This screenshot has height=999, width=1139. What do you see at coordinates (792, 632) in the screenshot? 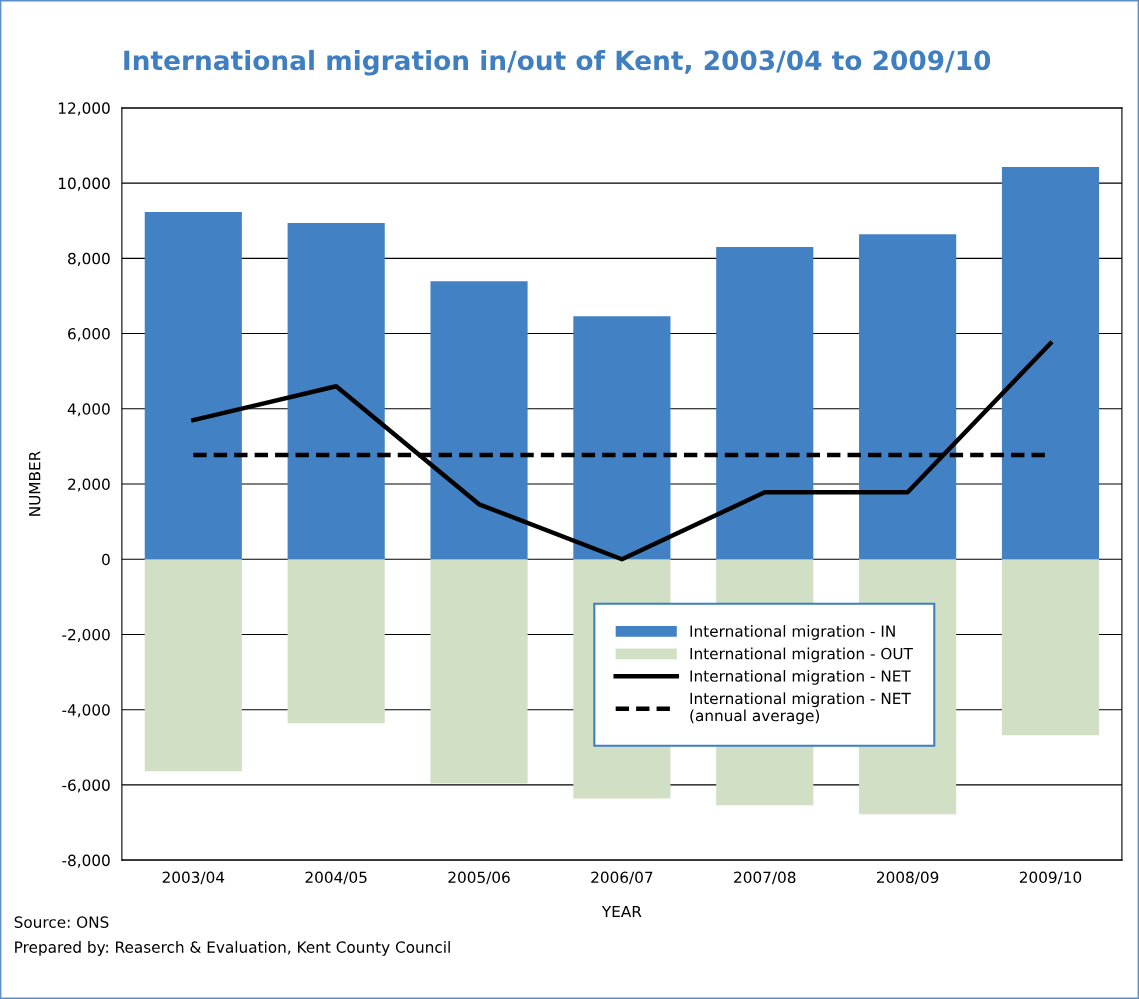
I see `legend-label: International migration - IN` at bounding box center [792, 632].